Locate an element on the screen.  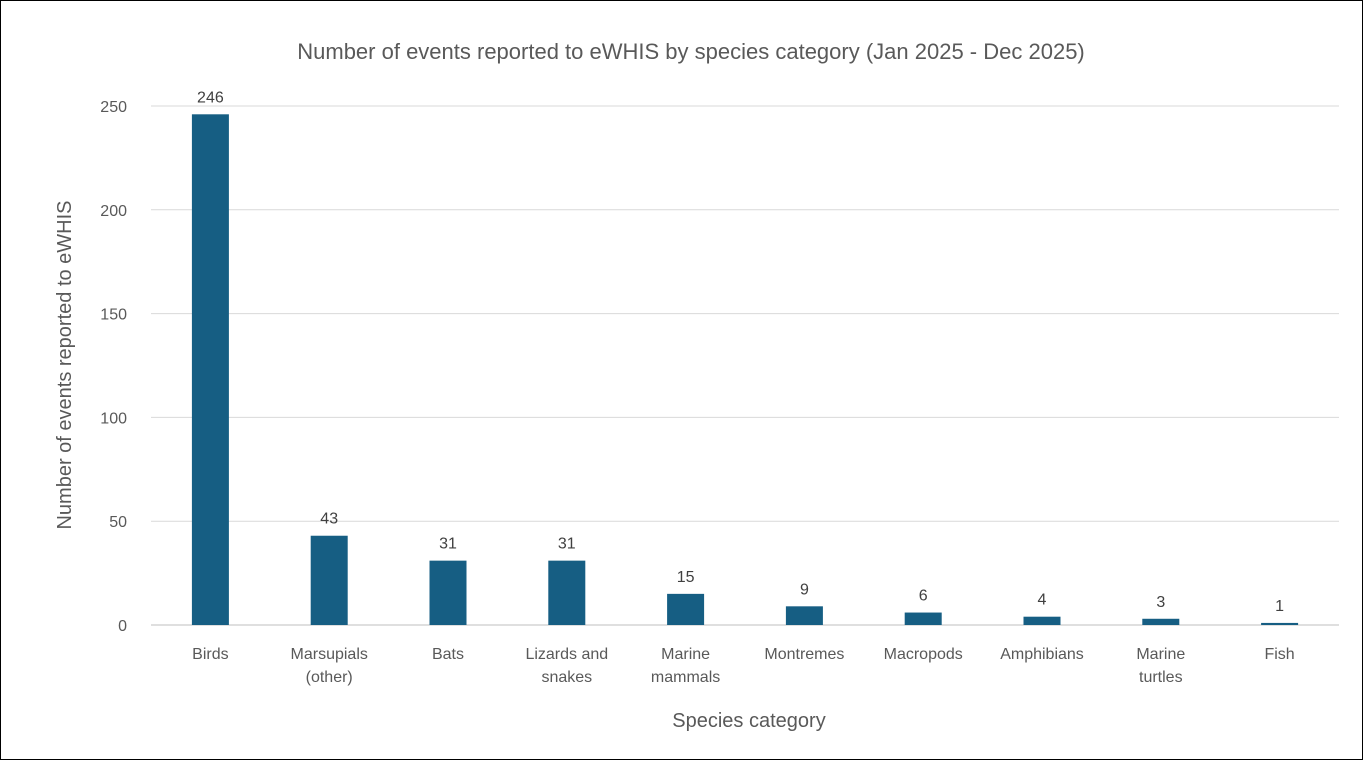
category-label: Montremes is located at coordinates (804, 654).